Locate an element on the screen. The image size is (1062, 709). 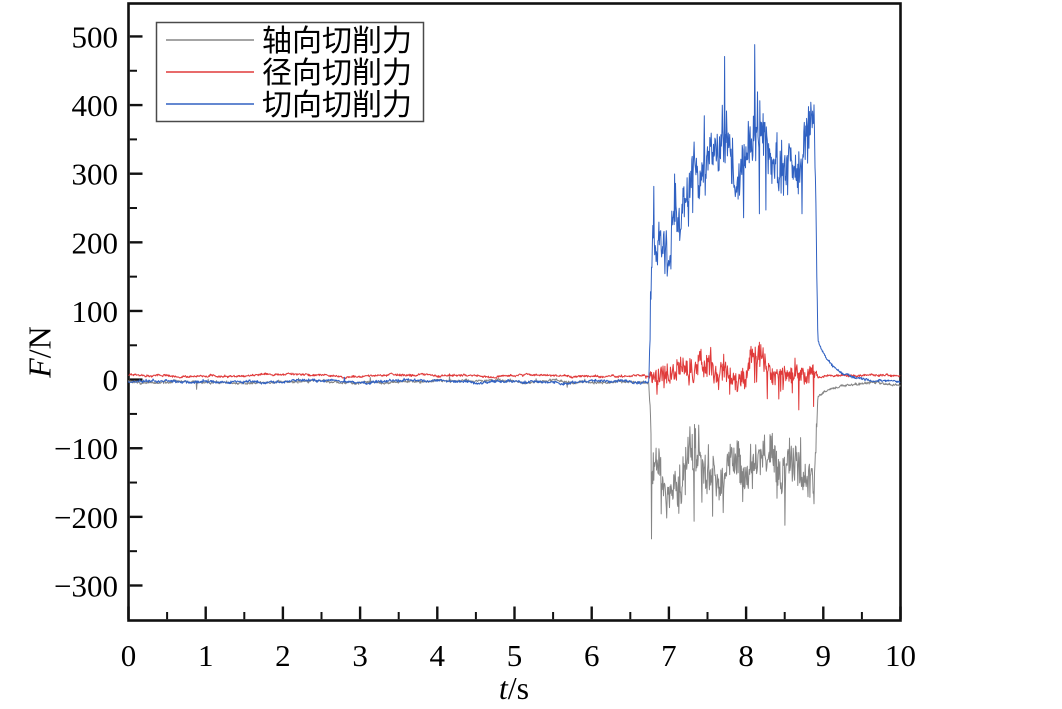
y-tick-label: 300 is located at coordinates (95, 174).